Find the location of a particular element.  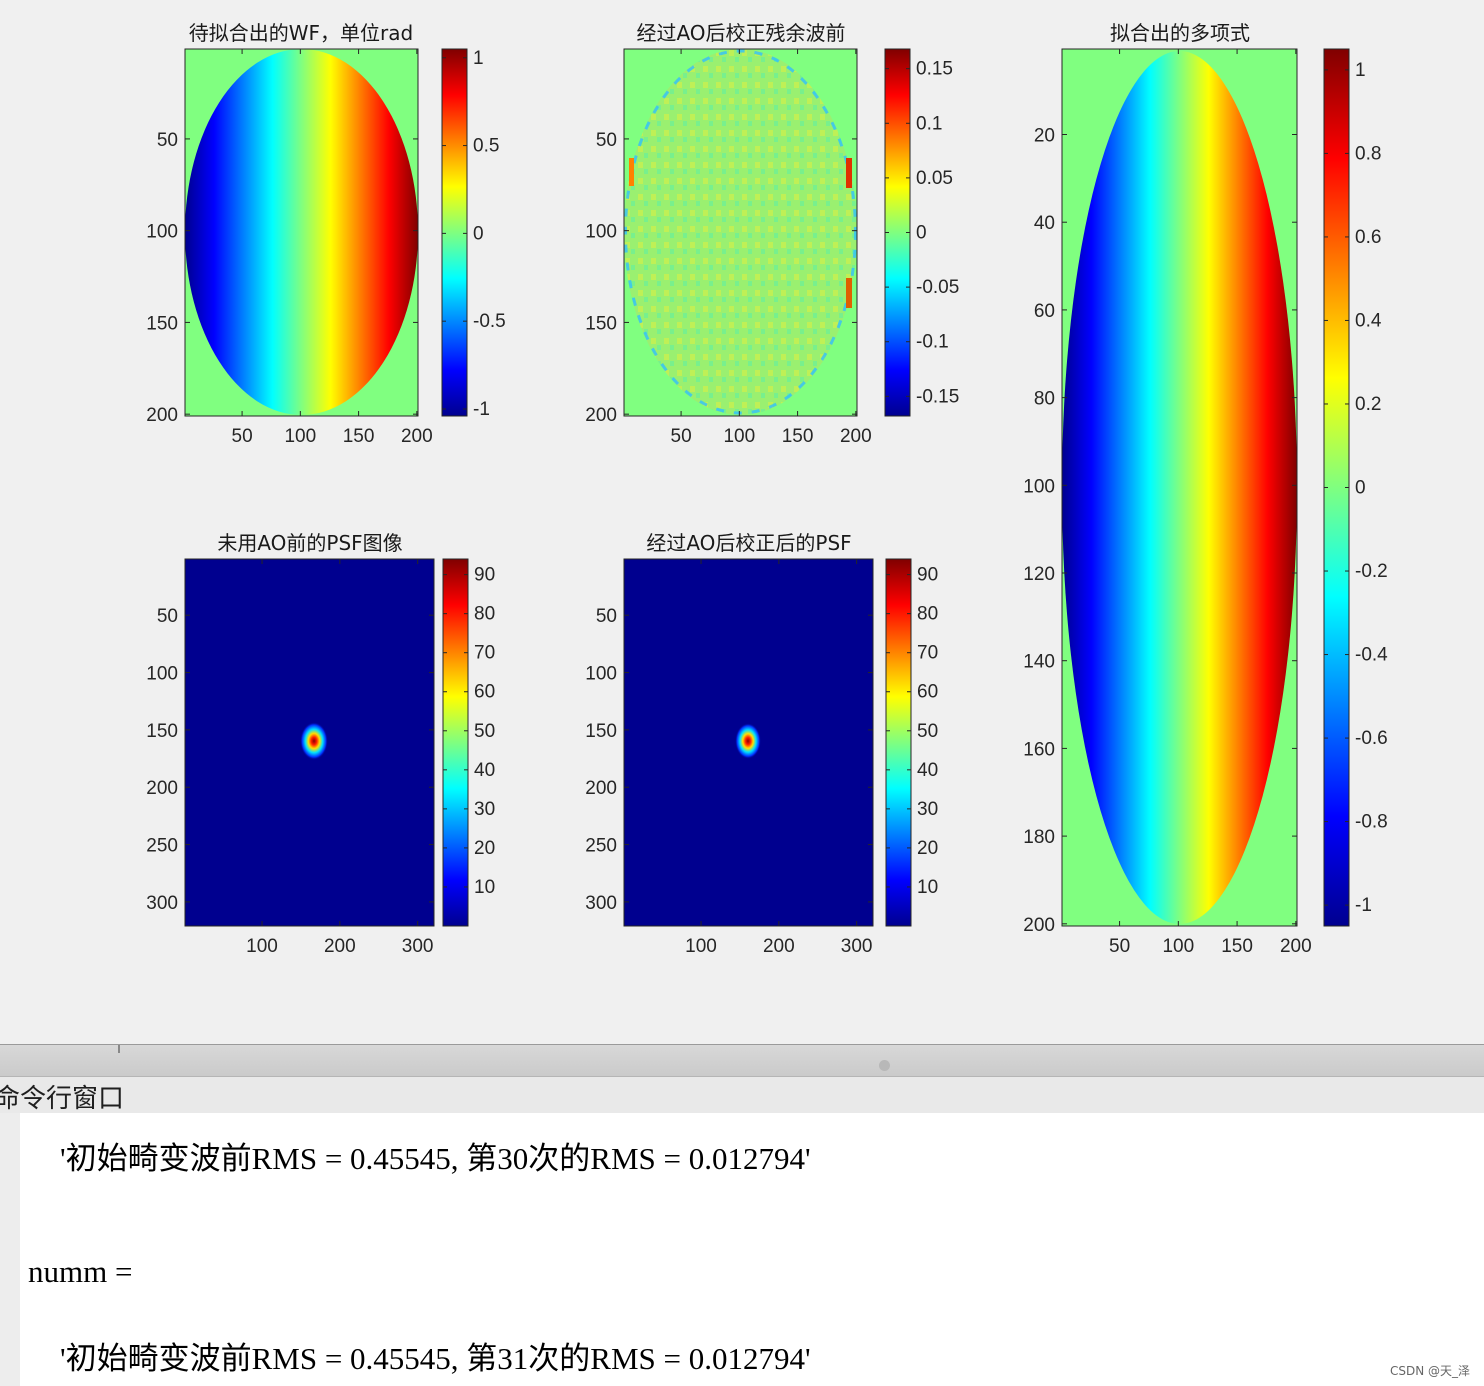

resize-handle is located at coordinates (884, 1065).